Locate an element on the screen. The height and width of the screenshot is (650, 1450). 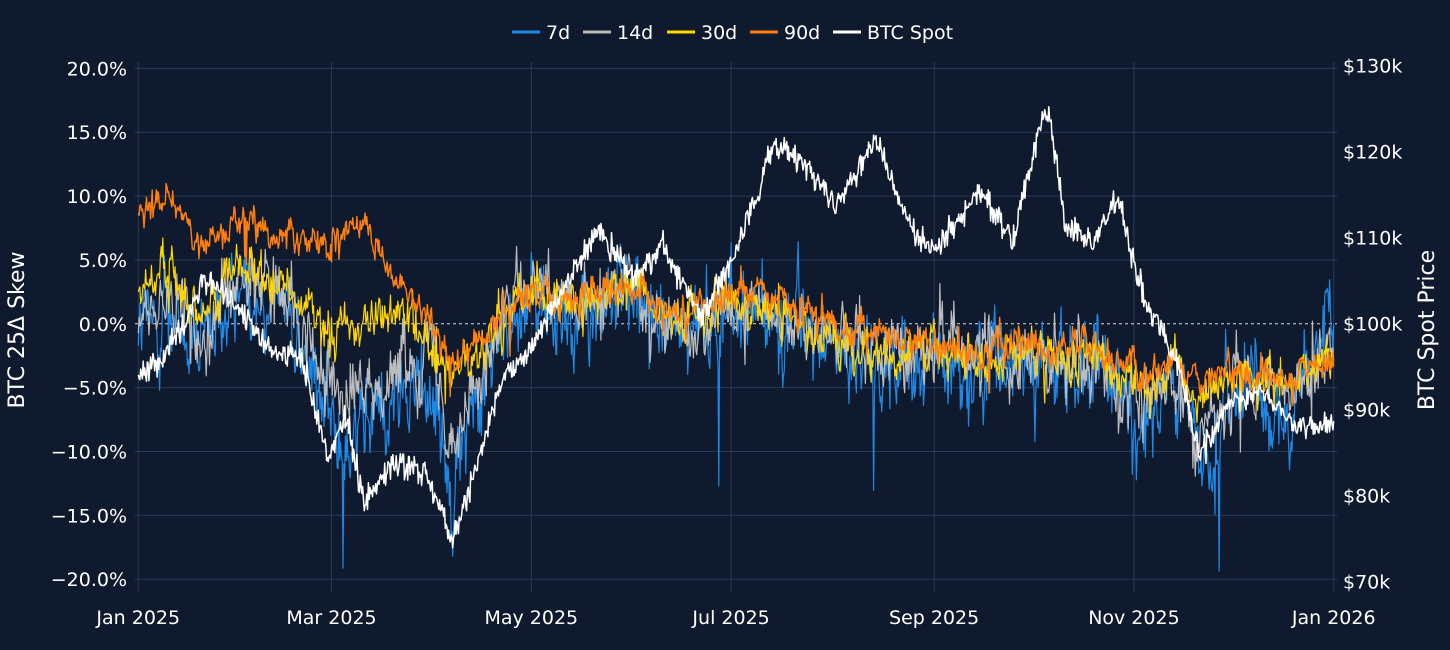
x-tick-label: Sep 2025 is located at coordinates (934, 618).